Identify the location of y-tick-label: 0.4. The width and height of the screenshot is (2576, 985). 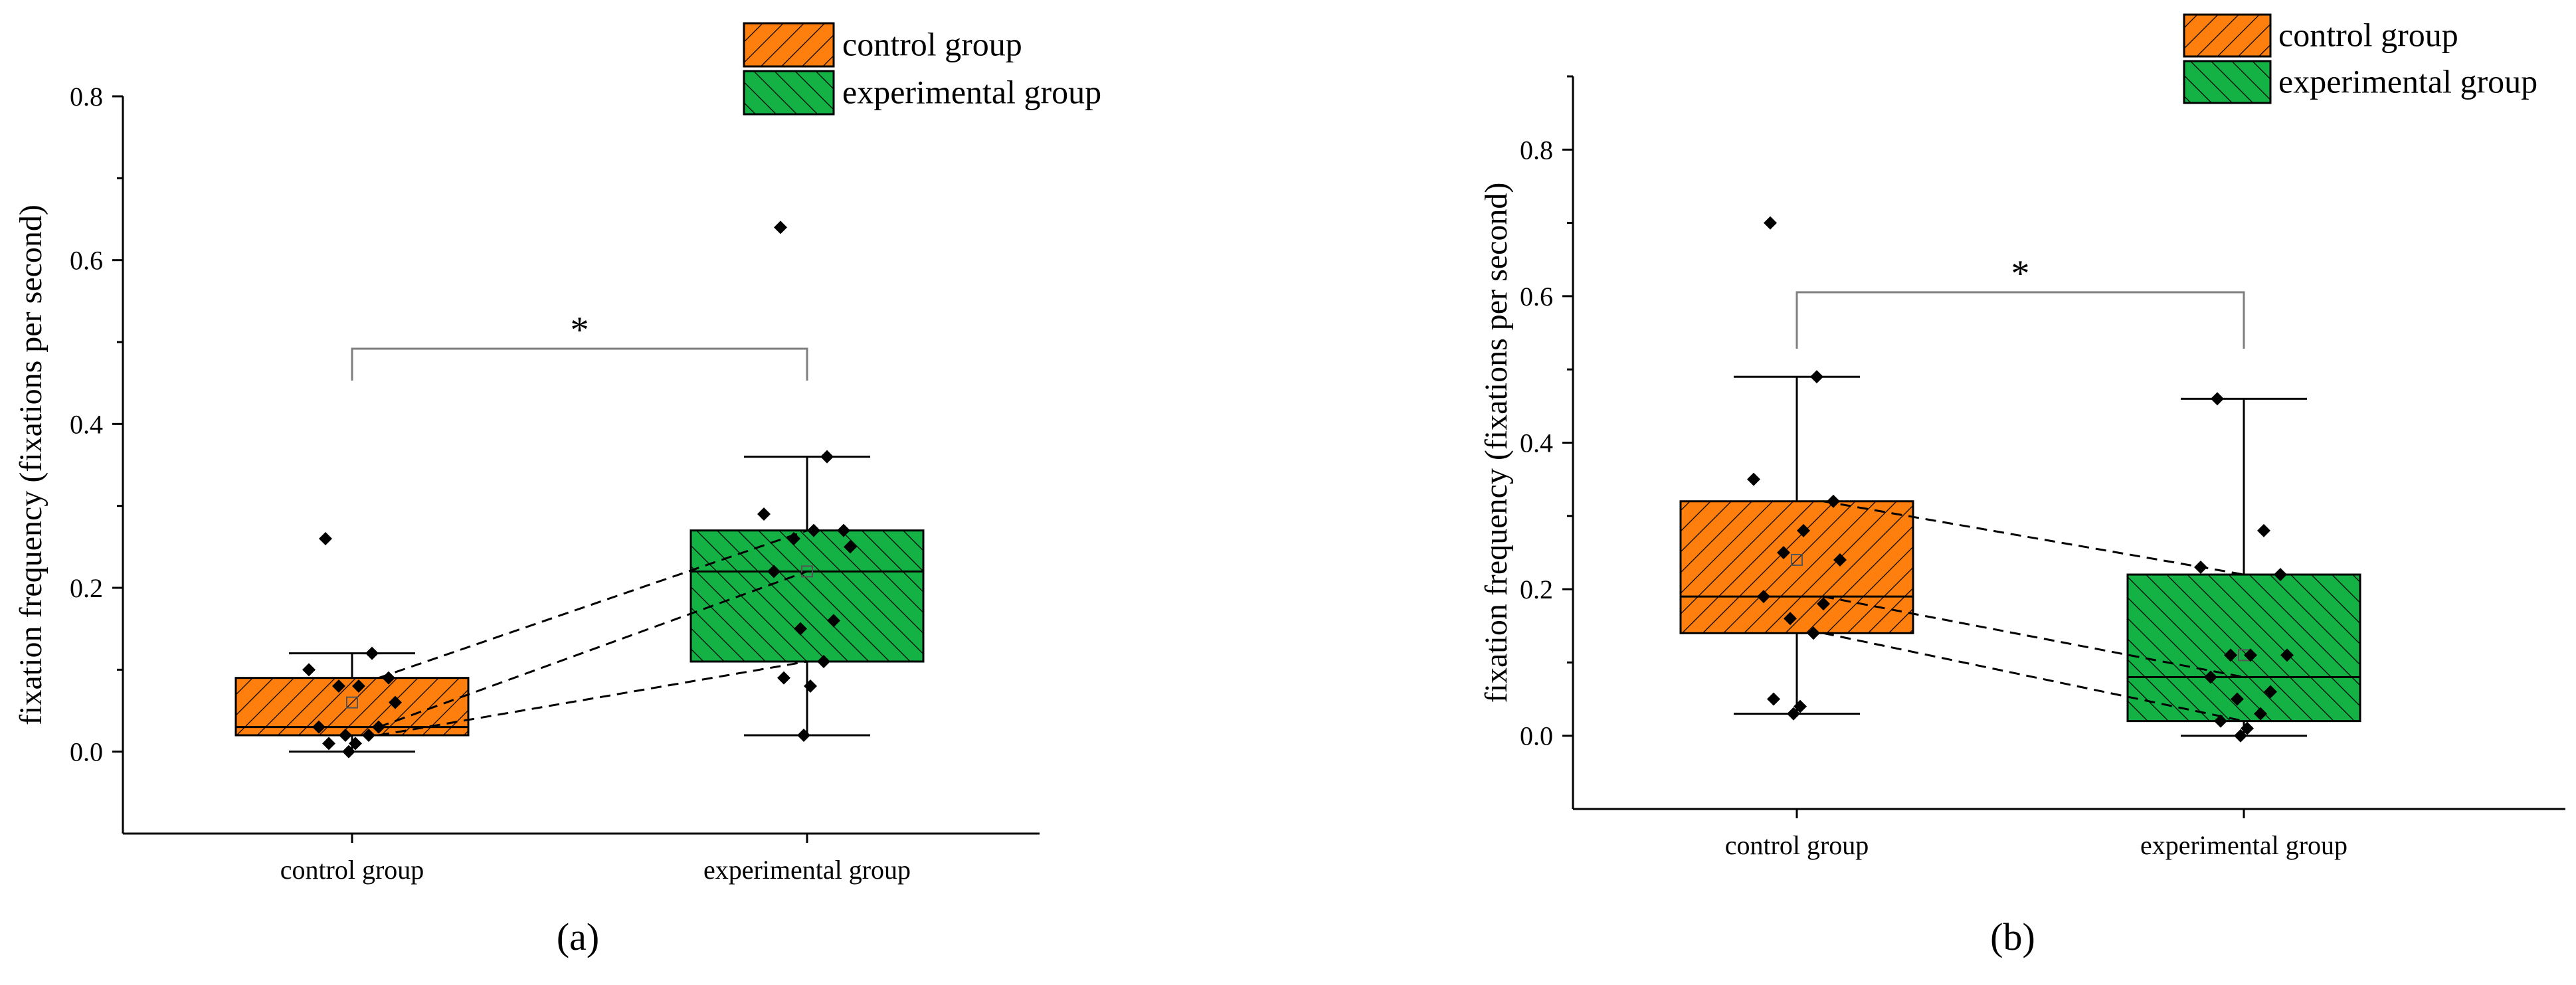
(1536, 443).